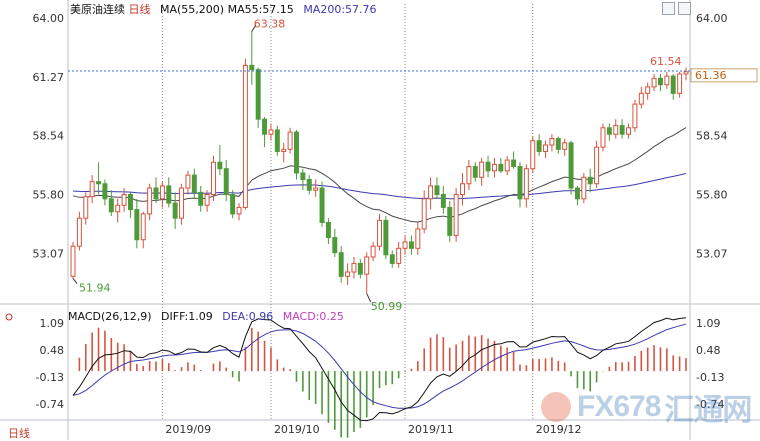 This screenshot has height=441, width=760. What do you see at coordinates (139, 9) in the screenshot?
I see `period-label: 日线` at bounding box center [139, 9].